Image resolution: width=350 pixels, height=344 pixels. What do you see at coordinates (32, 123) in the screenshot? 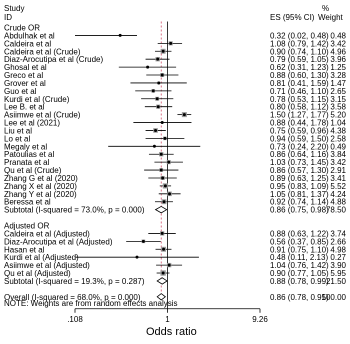
I see `study-label: Lee et al (2021)` at bounding box center [32, 123].